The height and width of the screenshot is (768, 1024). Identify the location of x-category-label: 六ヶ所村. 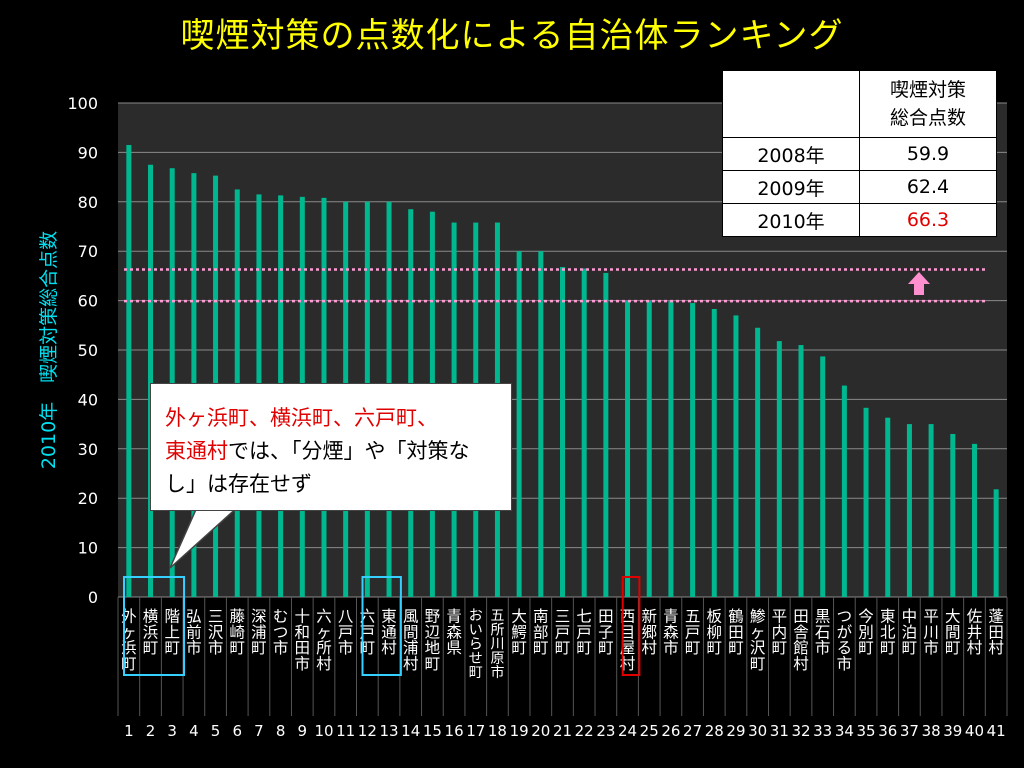
(324, 640).